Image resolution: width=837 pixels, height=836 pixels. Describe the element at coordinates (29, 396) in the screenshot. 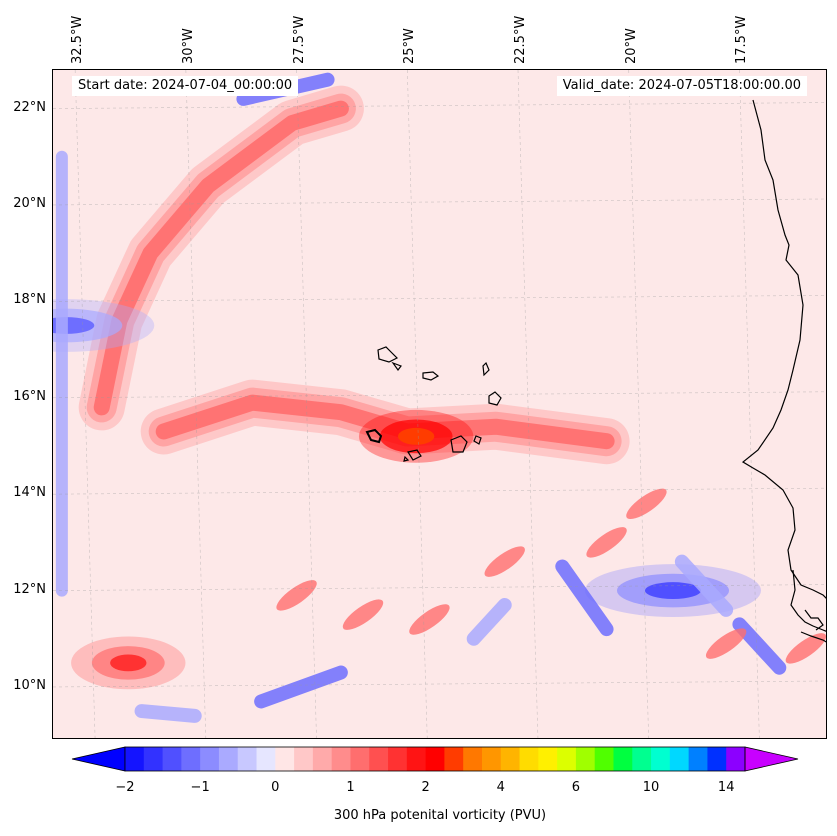

I see `lat-tick-label: 16°N` at that location.